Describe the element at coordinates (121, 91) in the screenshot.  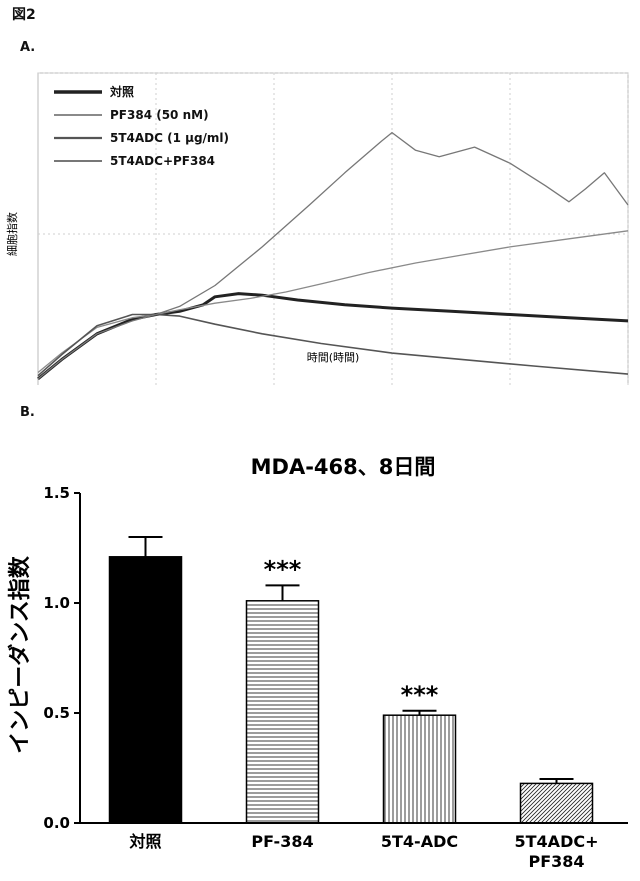
I see `legend-label: 対照` at that location.